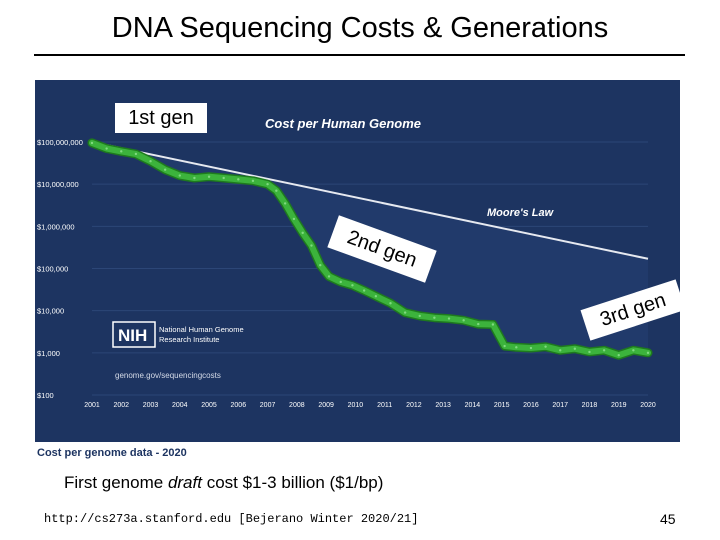 Image resolution: width=720 pixels, height=540 pixels. I want to click on chart-caption: Cost per genome data - 2020, so click(112, 453).